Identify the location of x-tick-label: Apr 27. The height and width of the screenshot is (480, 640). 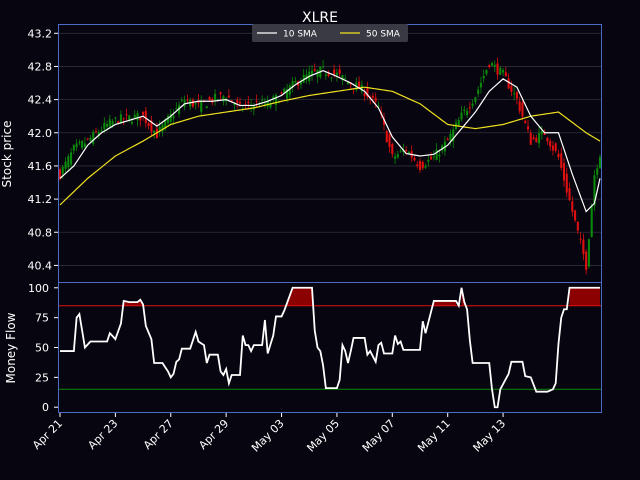
(158, 434).